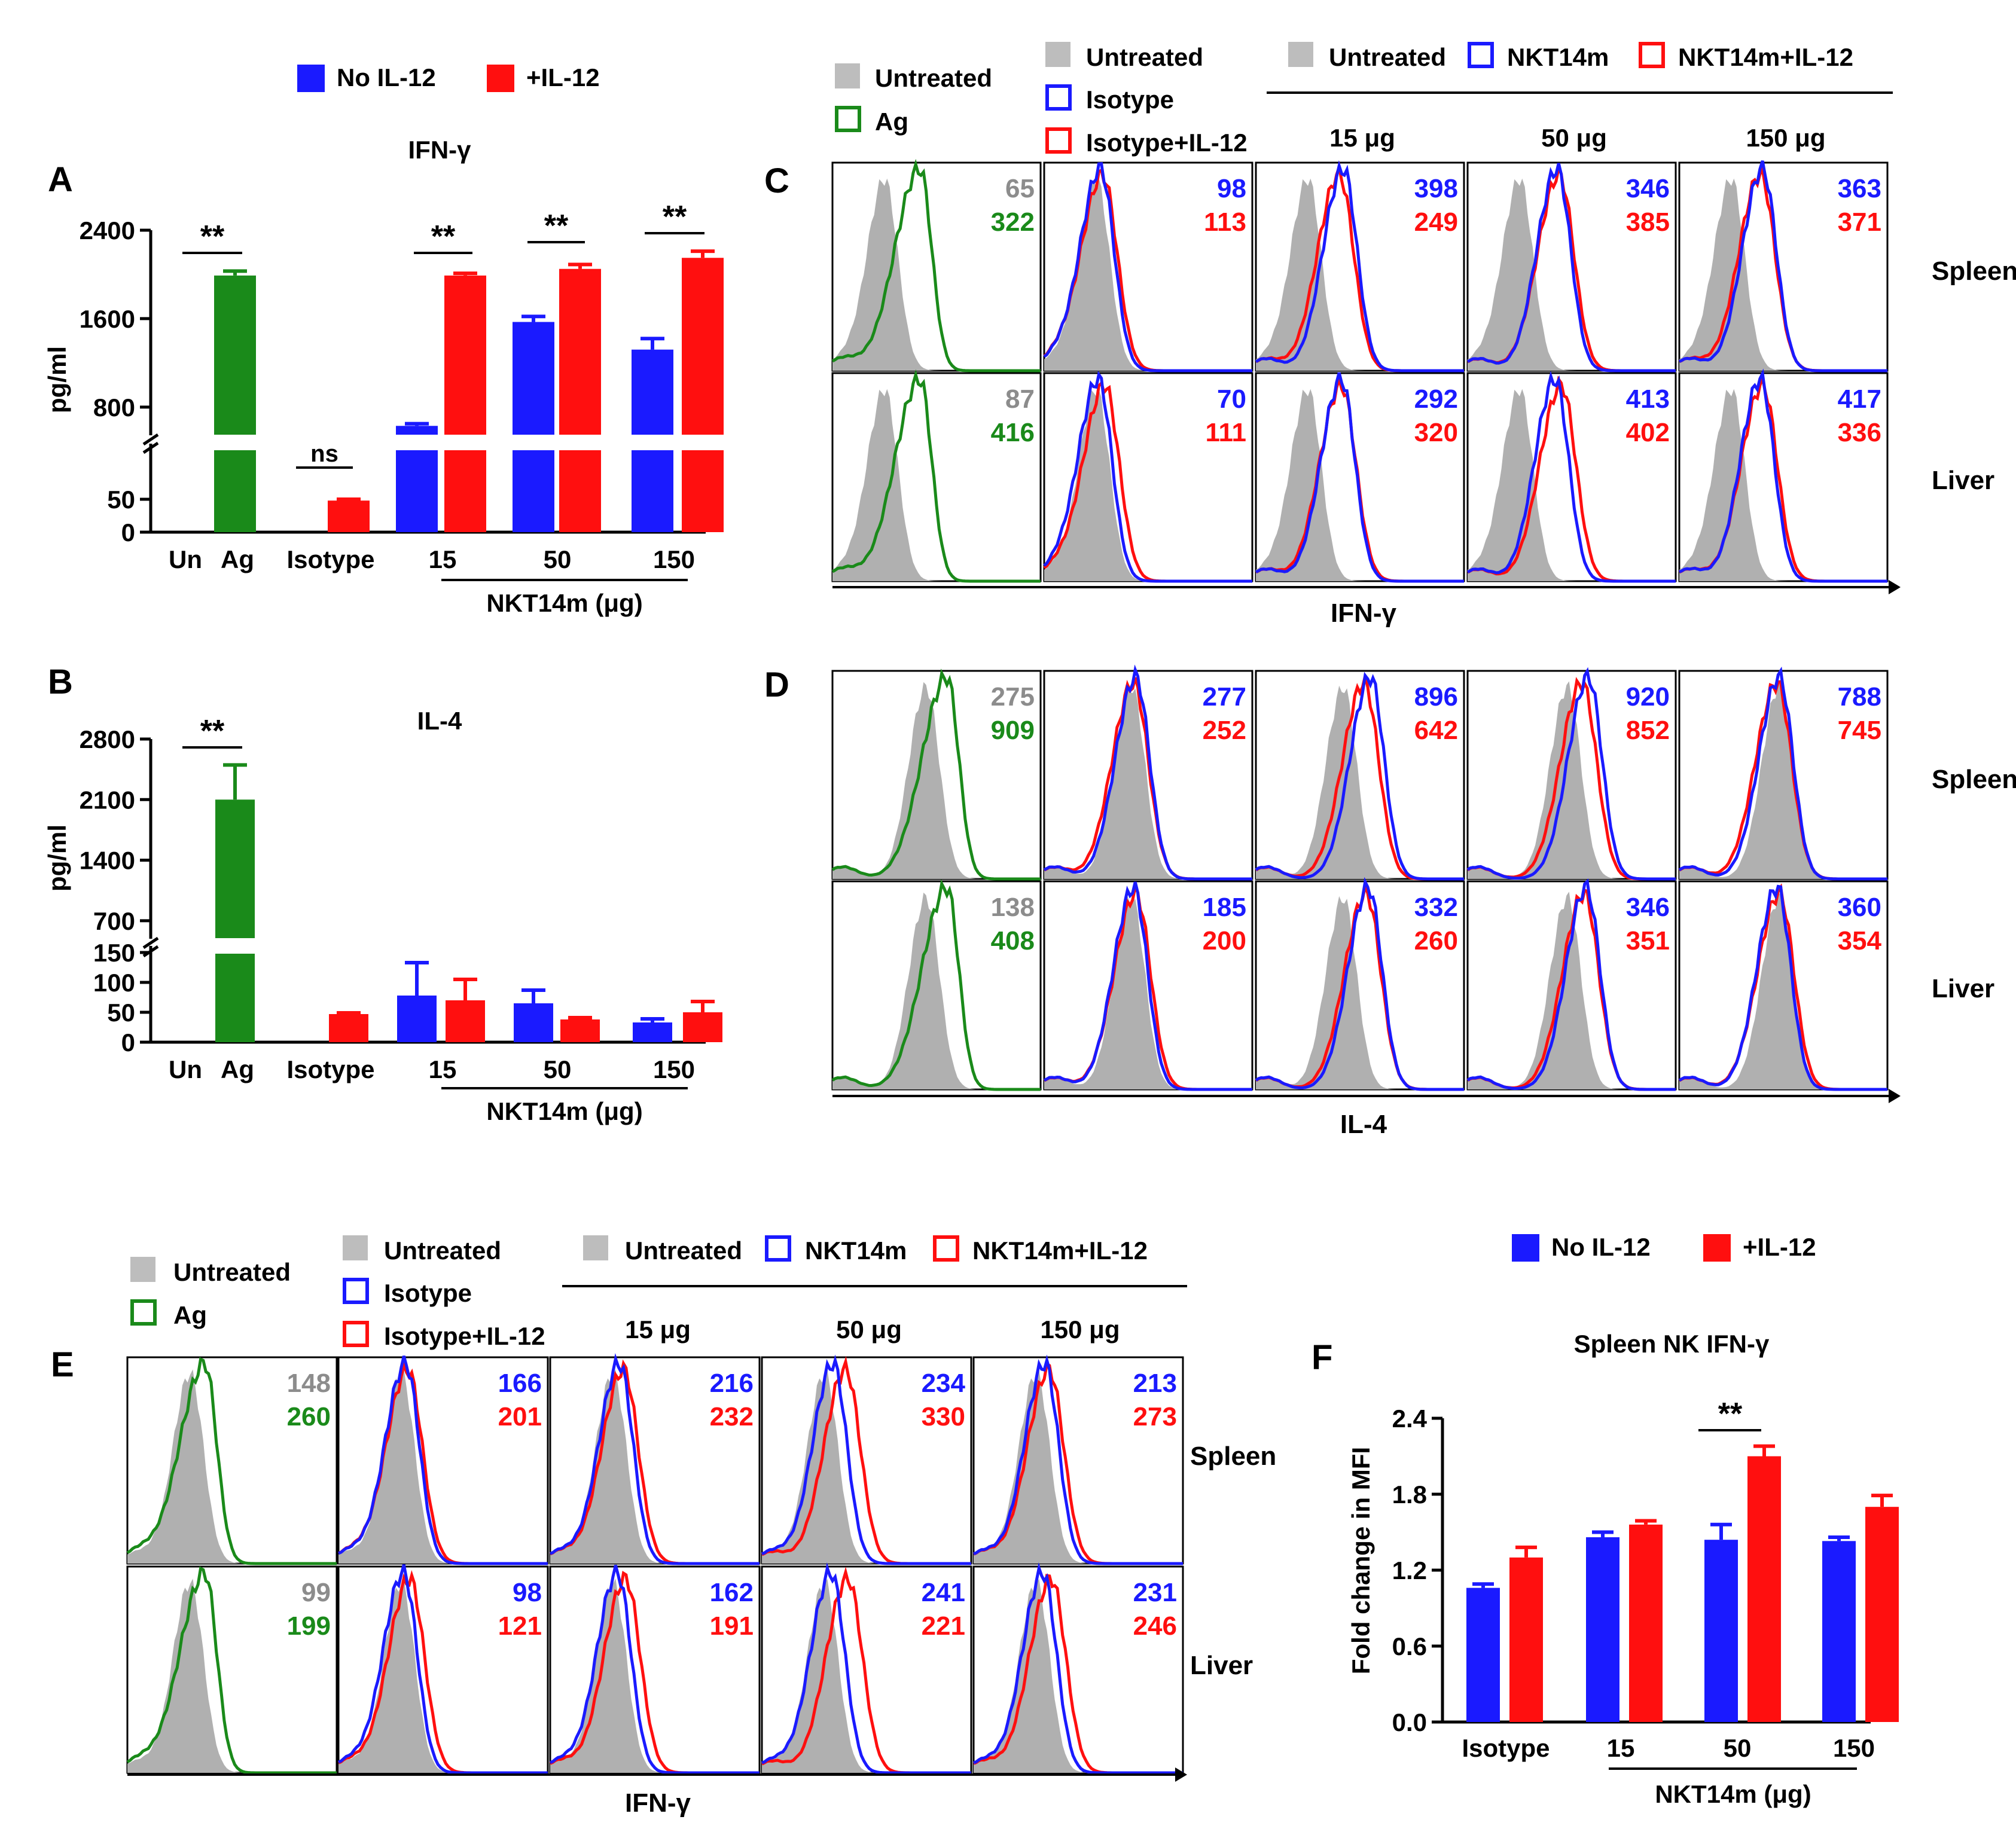 This screenshot has height=1841, width=2016. I want to click on y-tick-label: 1400, so click(107, 861).